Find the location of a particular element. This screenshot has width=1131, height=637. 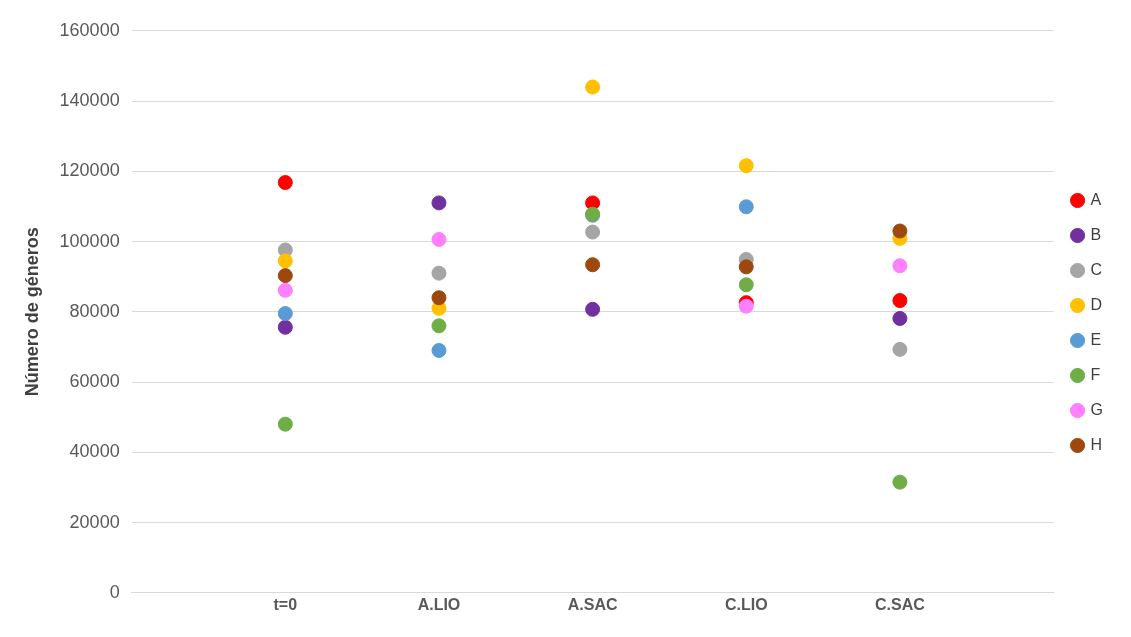

legend-label: D is located at coordinates (1096, 304).